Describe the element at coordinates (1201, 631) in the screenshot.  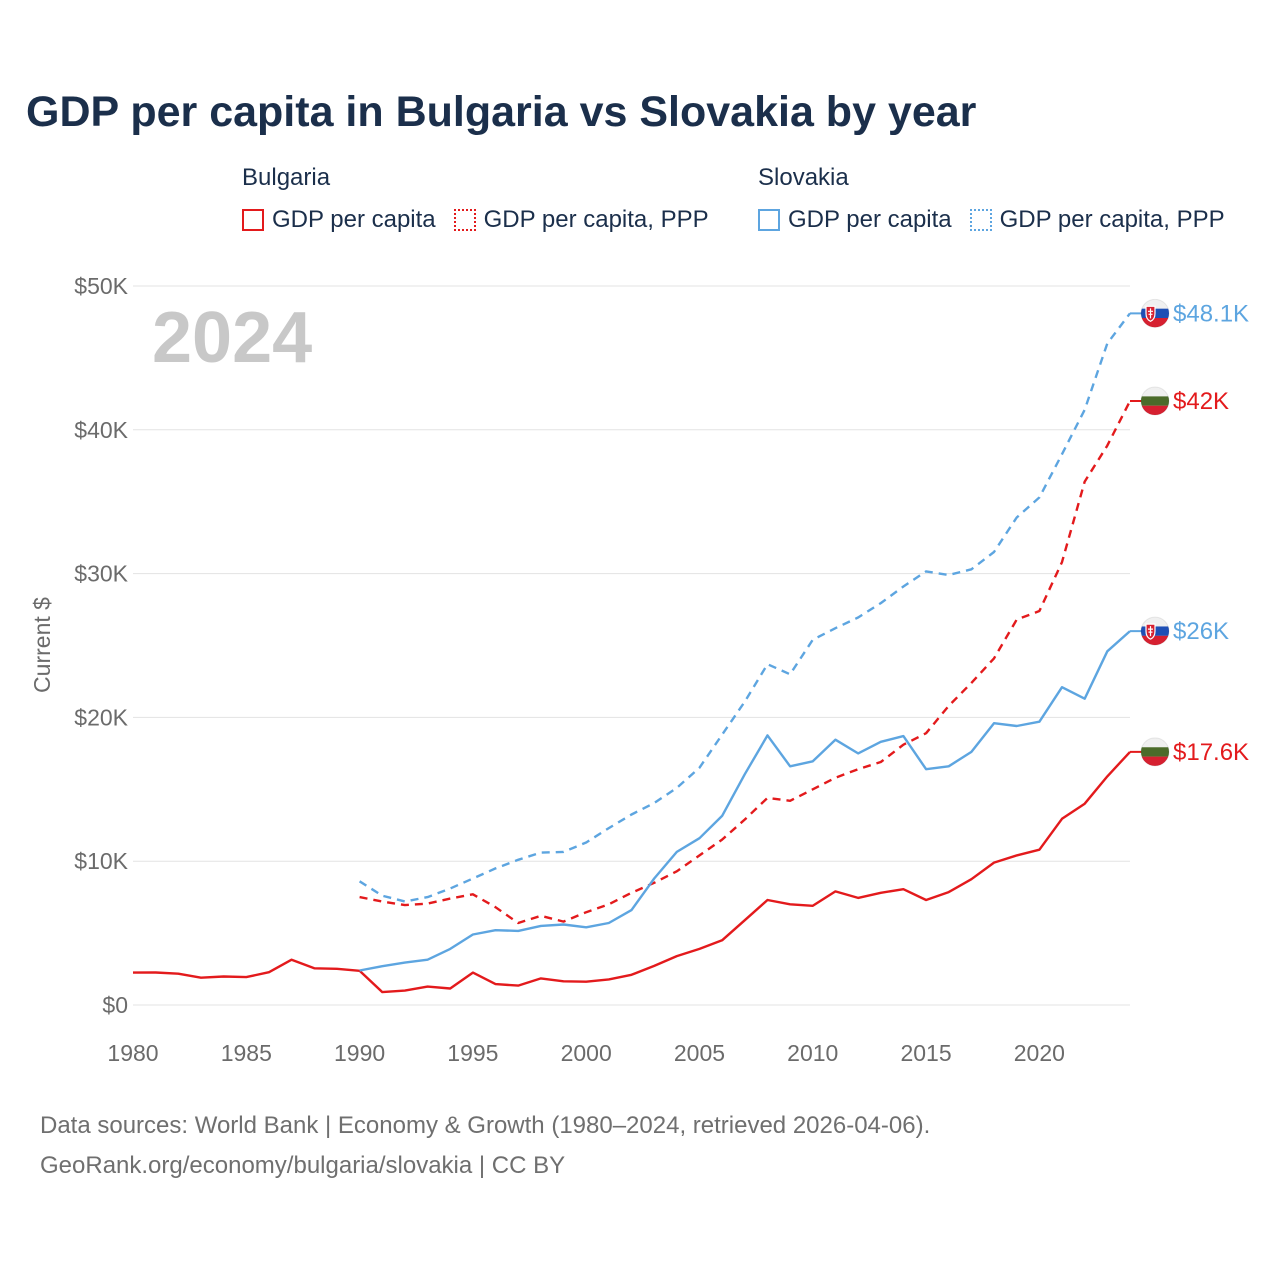
I see `end-value-label: $26K` at that location.